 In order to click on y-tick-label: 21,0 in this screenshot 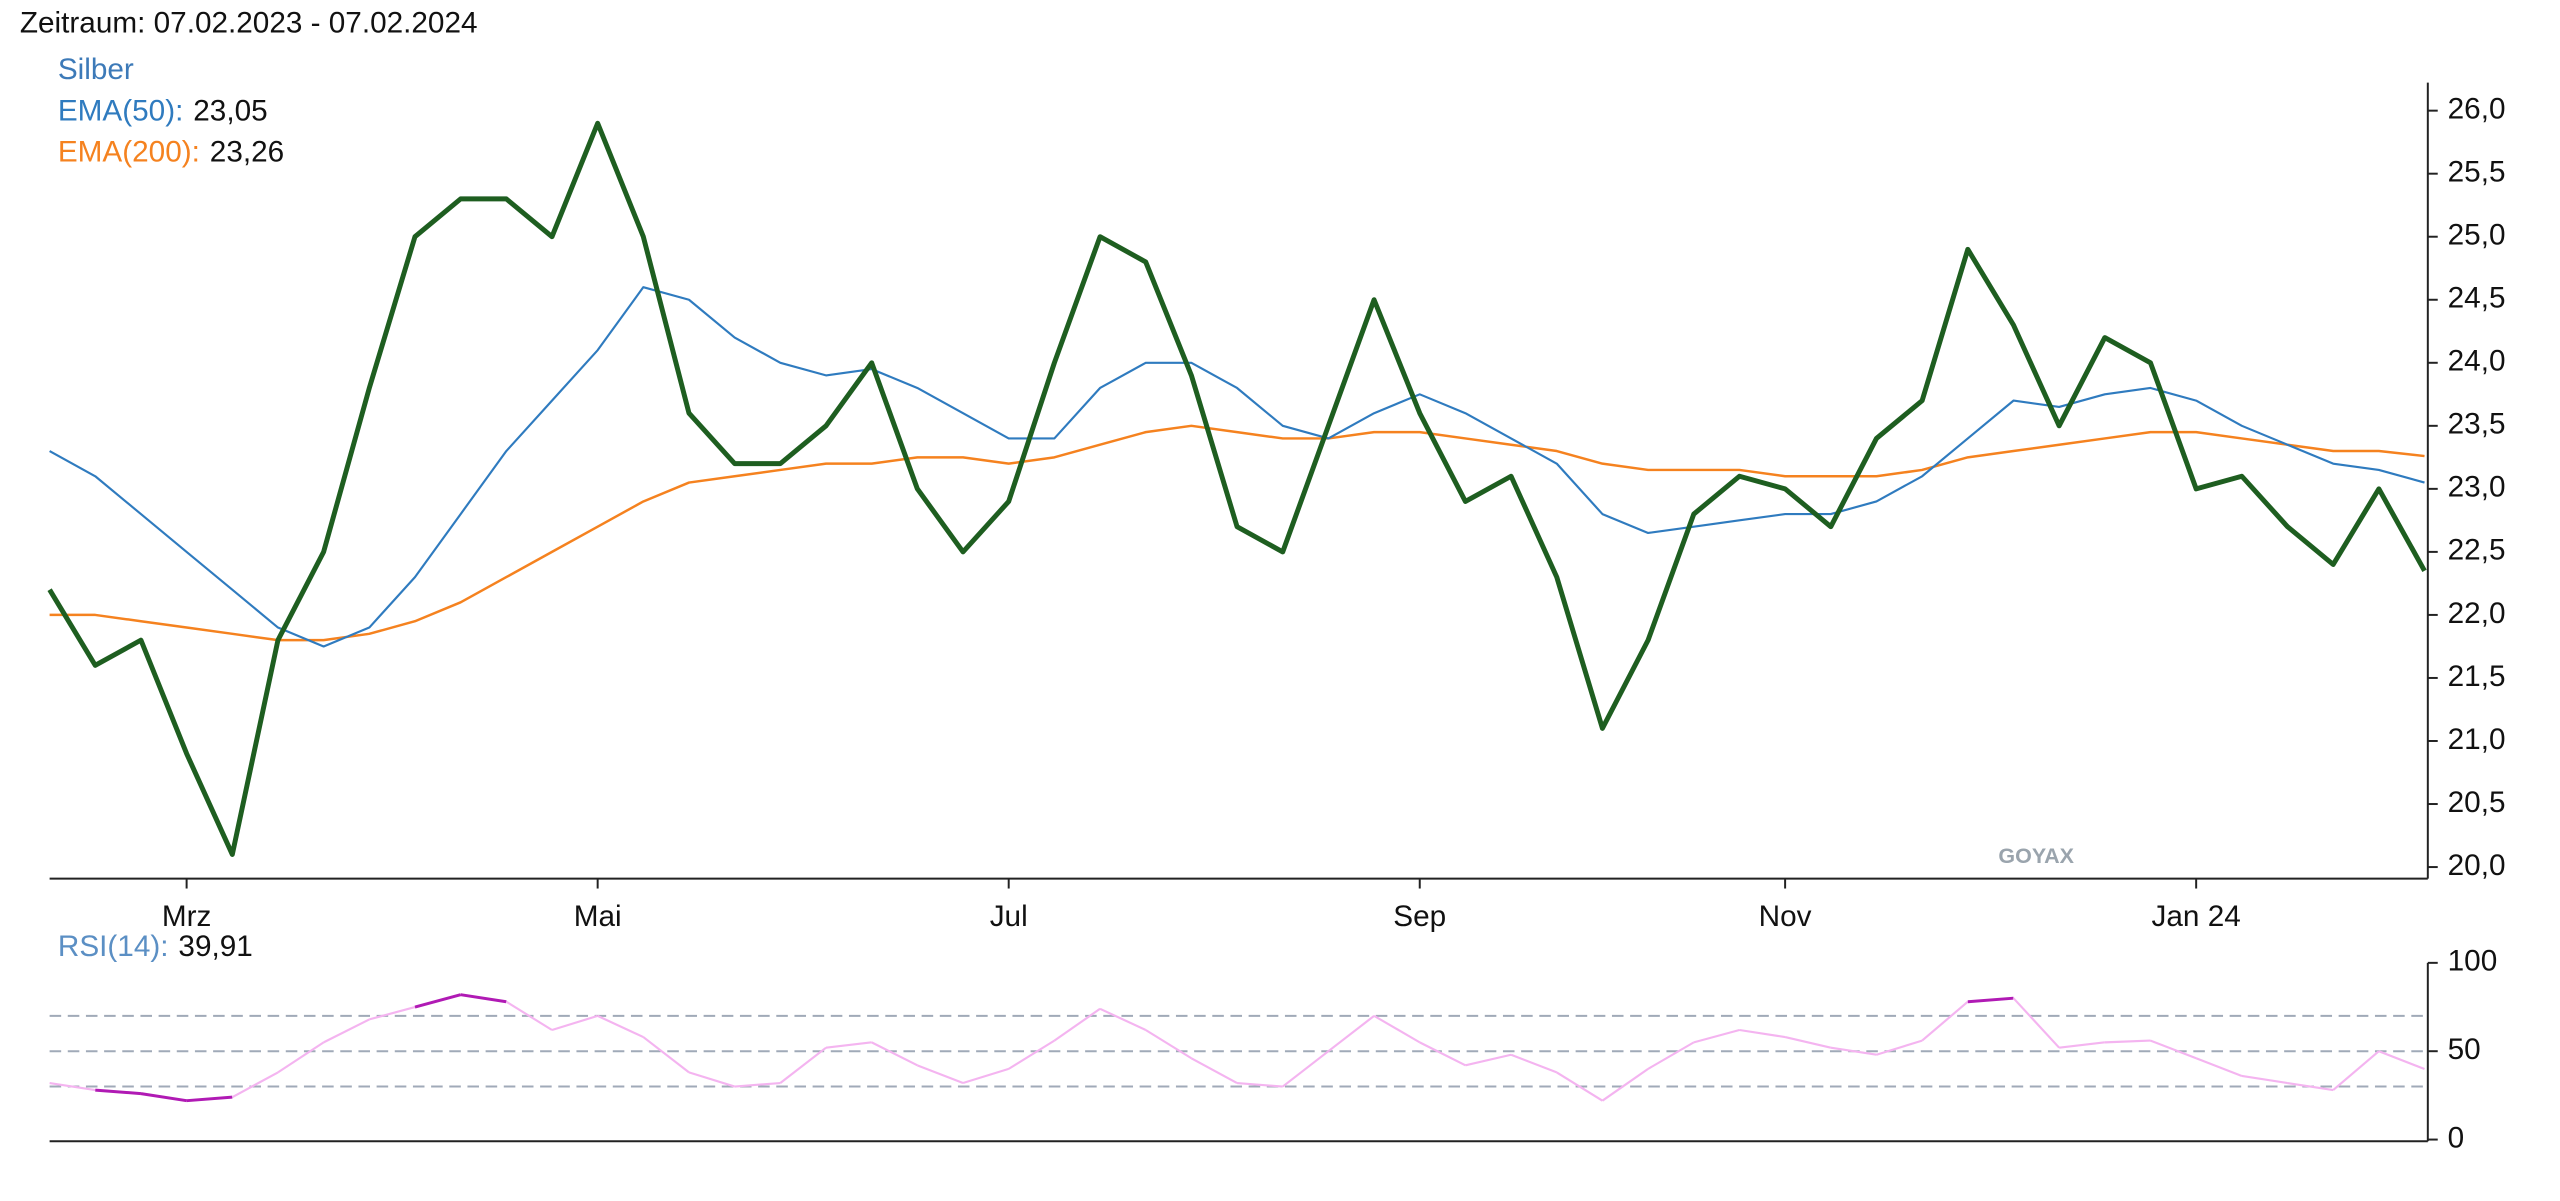, I will do `click(2477, 739)`.